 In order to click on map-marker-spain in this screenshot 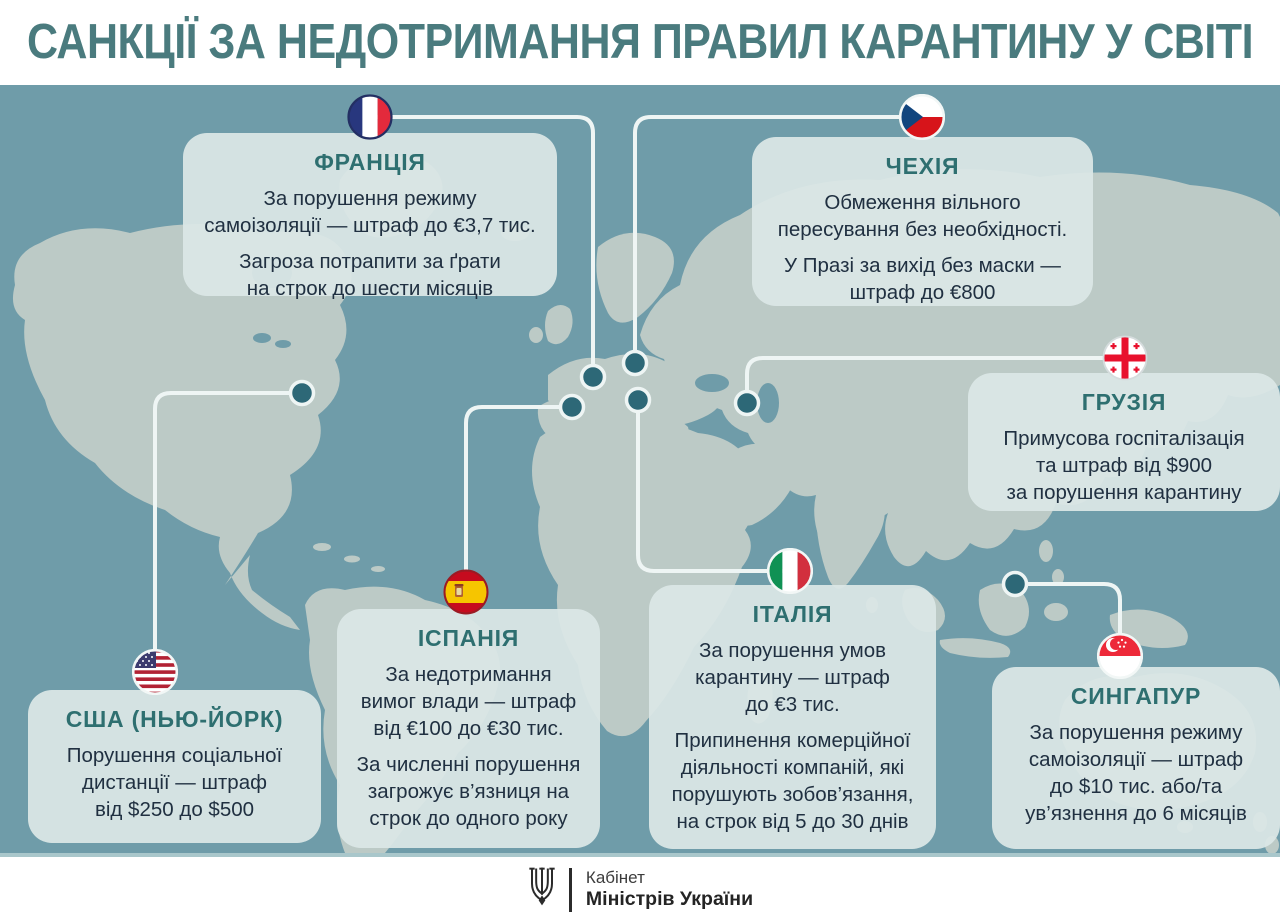, I will do `click(572, 407)`.